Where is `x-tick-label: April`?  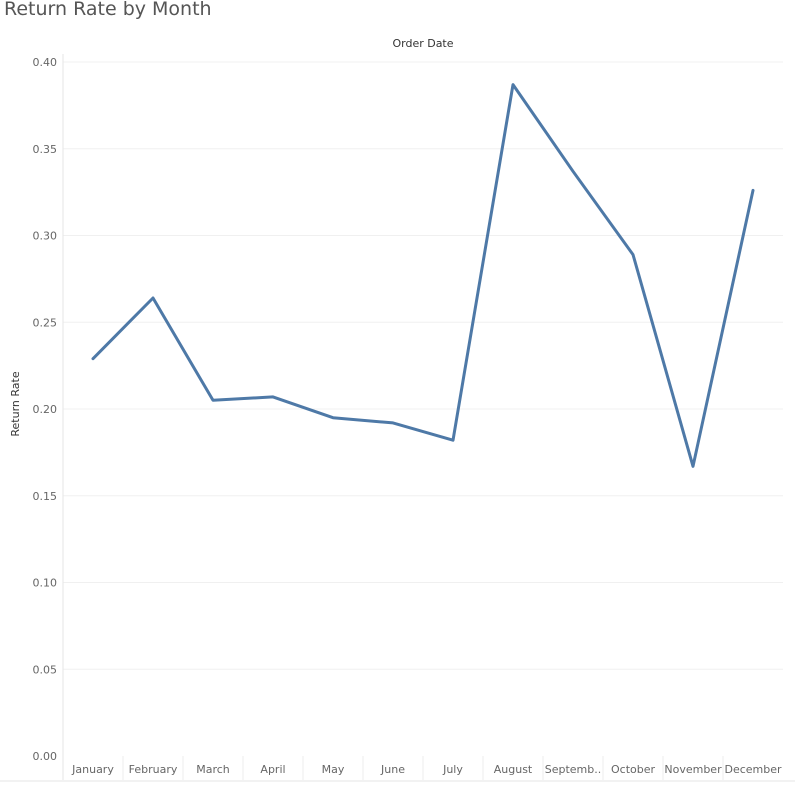 x-tick-label: April is located at coordinates (272, 769).